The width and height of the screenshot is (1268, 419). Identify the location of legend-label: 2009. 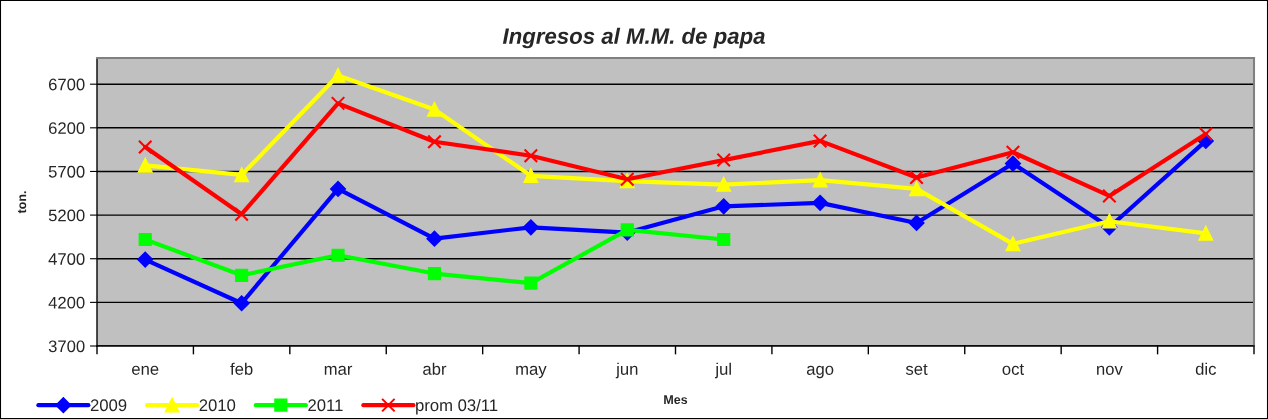
(108, 405).